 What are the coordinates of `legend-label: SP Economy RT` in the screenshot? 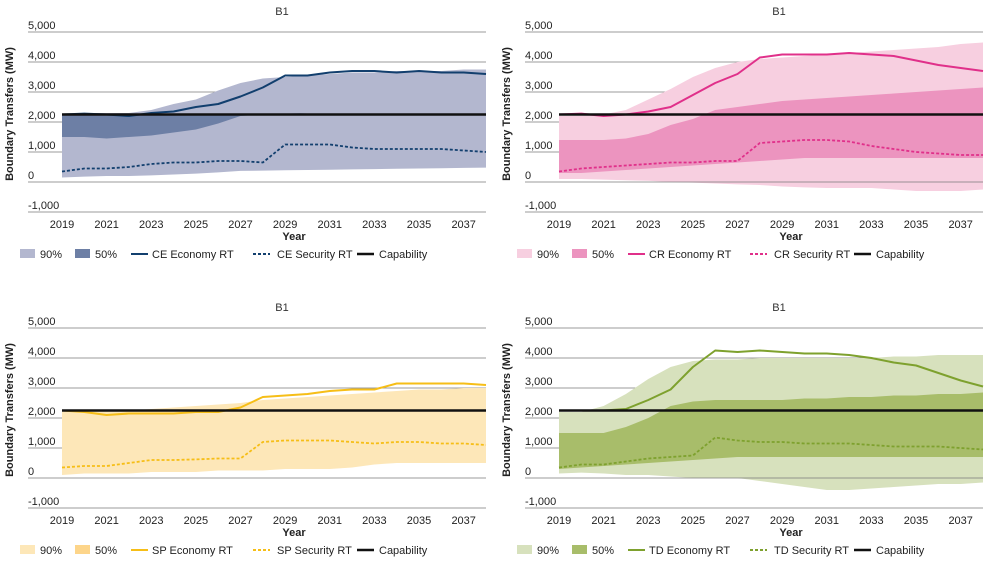 It's located at (192, 551).